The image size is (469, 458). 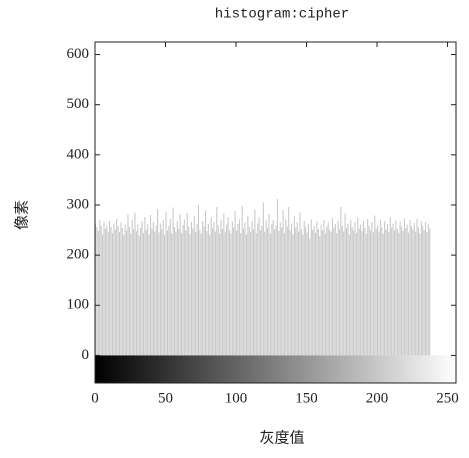 What do you see at coordinates (22, 215) in the screenshot?
I see `y-axis-label: 像素` at bounding box center [22, 215].